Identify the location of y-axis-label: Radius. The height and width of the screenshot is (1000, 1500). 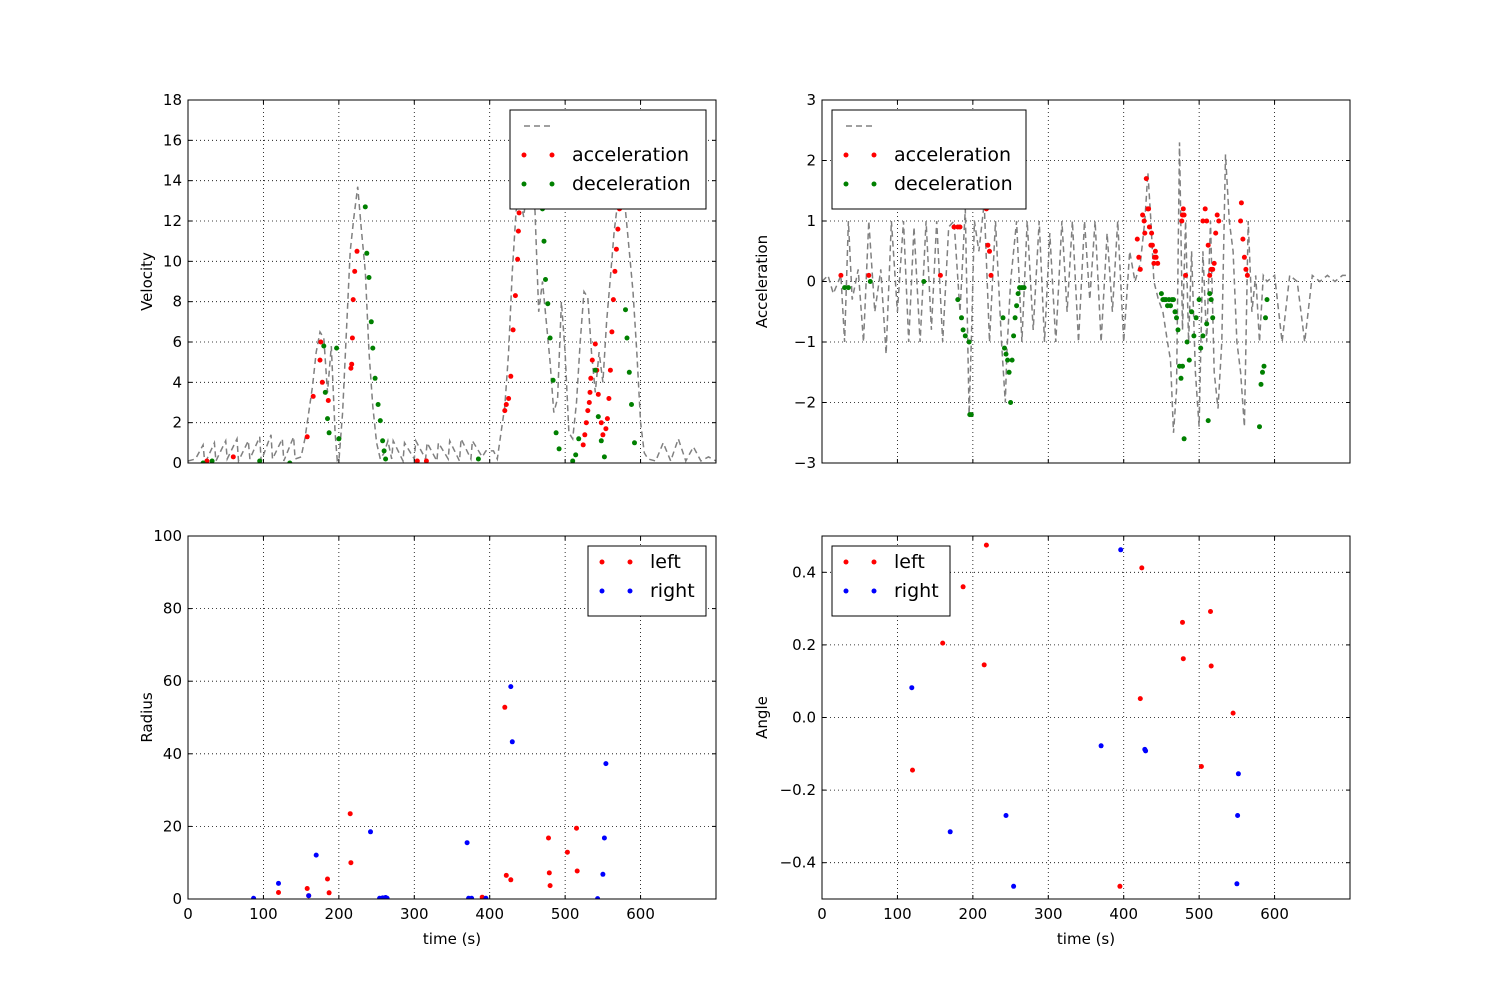
(147, 717).